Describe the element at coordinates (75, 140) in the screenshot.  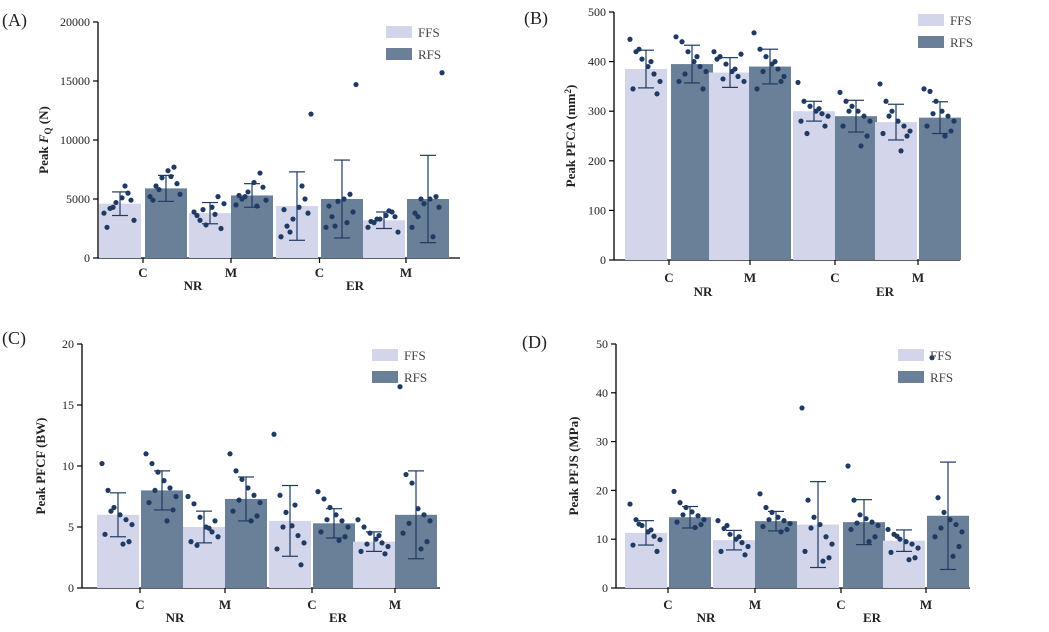
I see `y-tick-label: 10000` at that location.